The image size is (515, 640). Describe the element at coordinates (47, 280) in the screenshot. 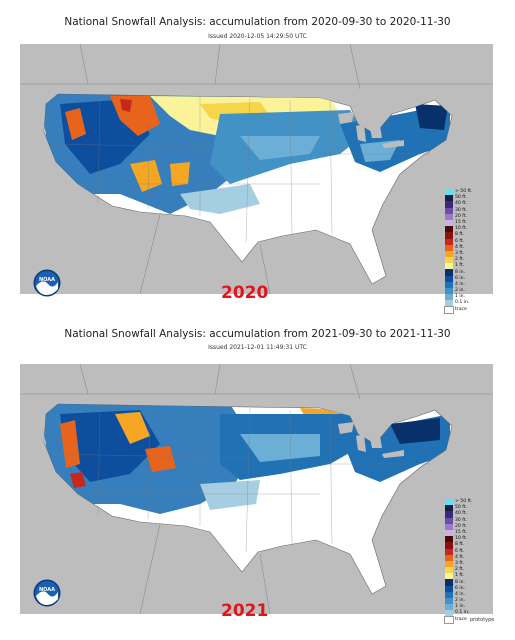

I see `noaa-logo-text: NOAA` at that location.